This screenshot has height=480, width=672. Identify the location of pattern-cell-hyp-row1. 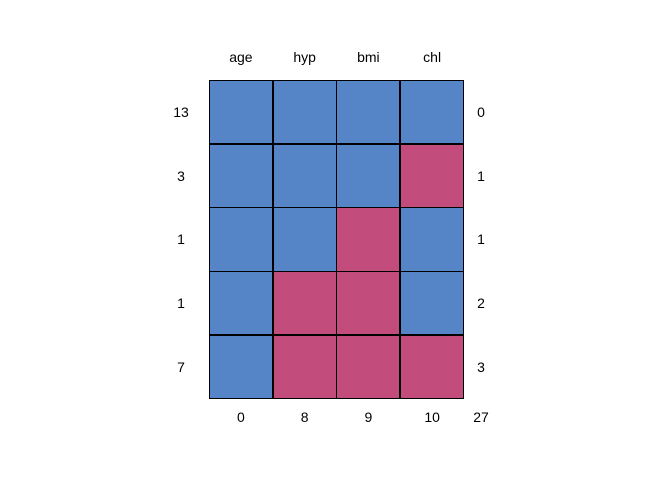
(304, 175).